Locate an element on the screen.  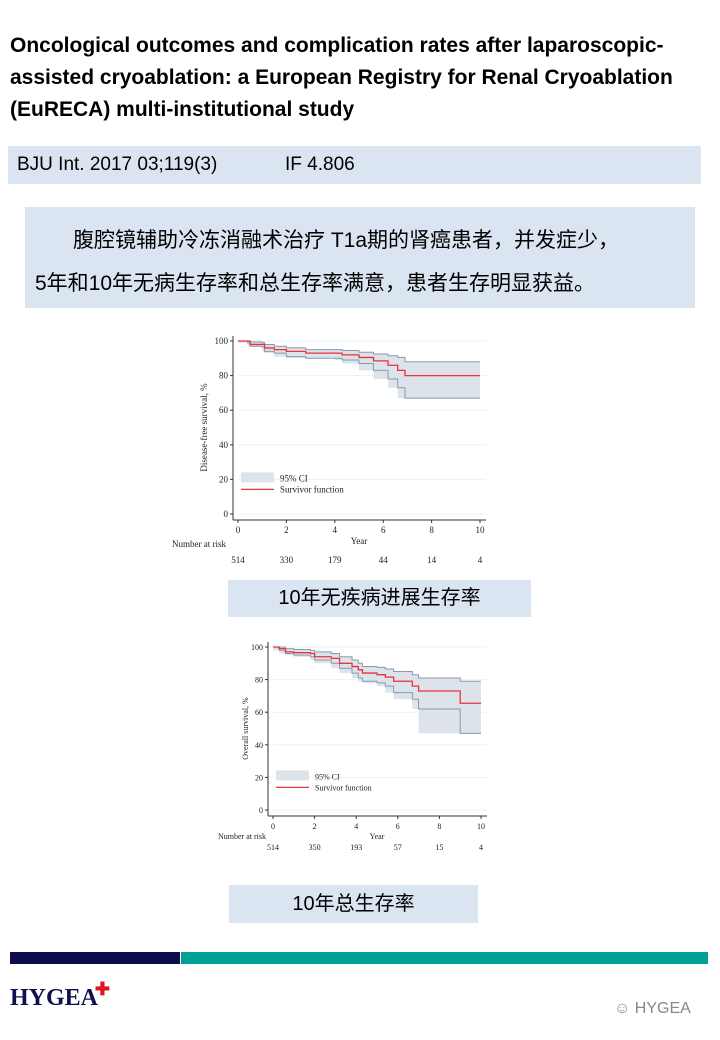
impact-factor: IF 4.806 is located at coordinates (320, 164).